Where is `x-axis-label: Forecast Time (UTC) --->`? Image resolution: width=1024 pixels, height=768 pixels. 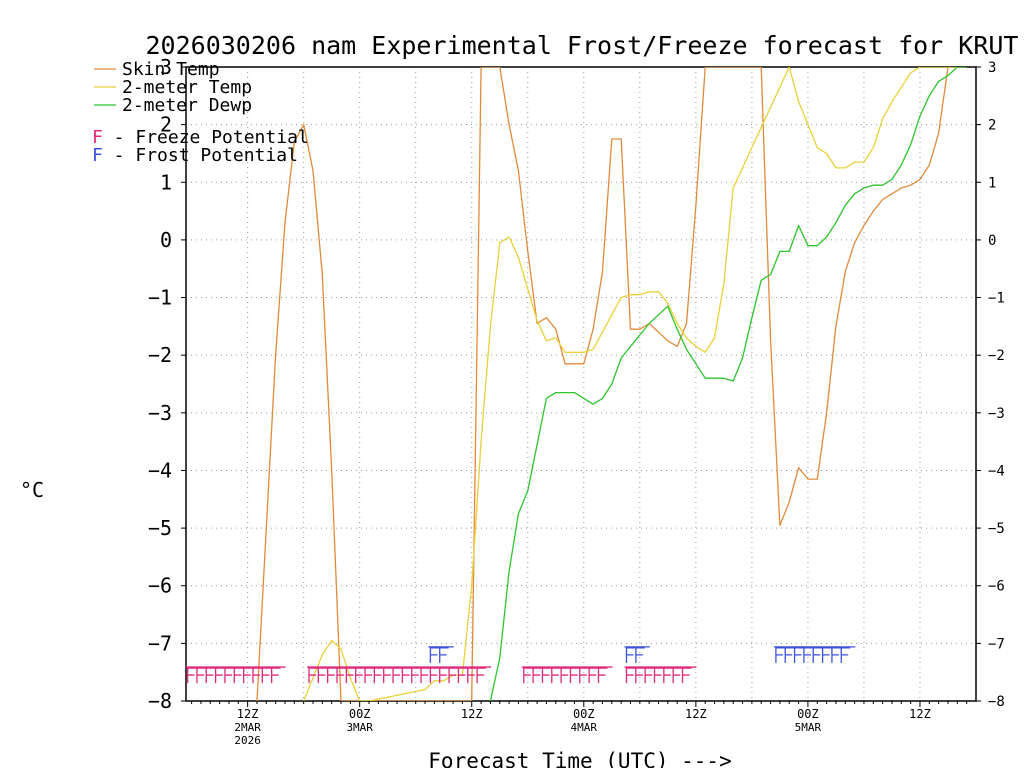 x-axis-label: Forecast Time (UTC) ---> is located at coordinates (579, 758).